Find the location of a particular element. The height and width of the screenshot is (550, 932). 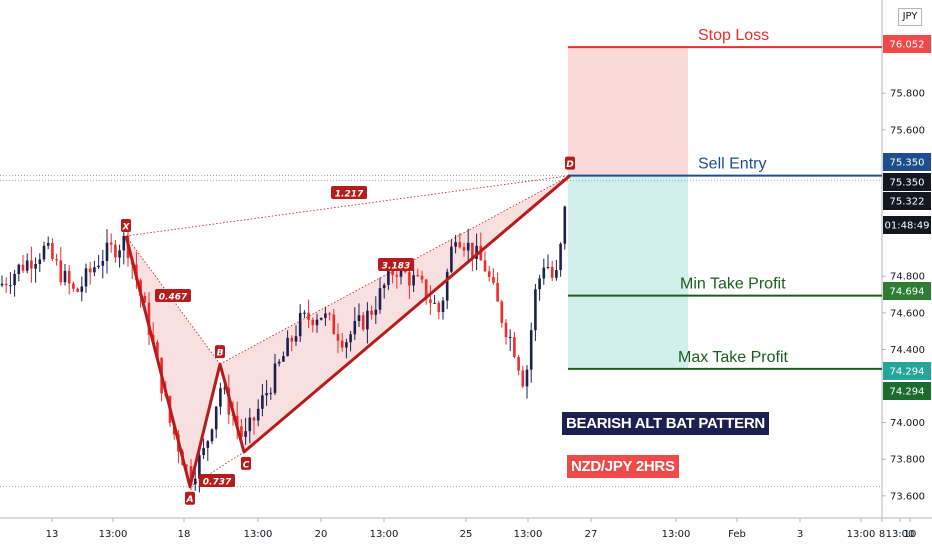

level-label: Stop Loss is located at coordinates (733, 35).